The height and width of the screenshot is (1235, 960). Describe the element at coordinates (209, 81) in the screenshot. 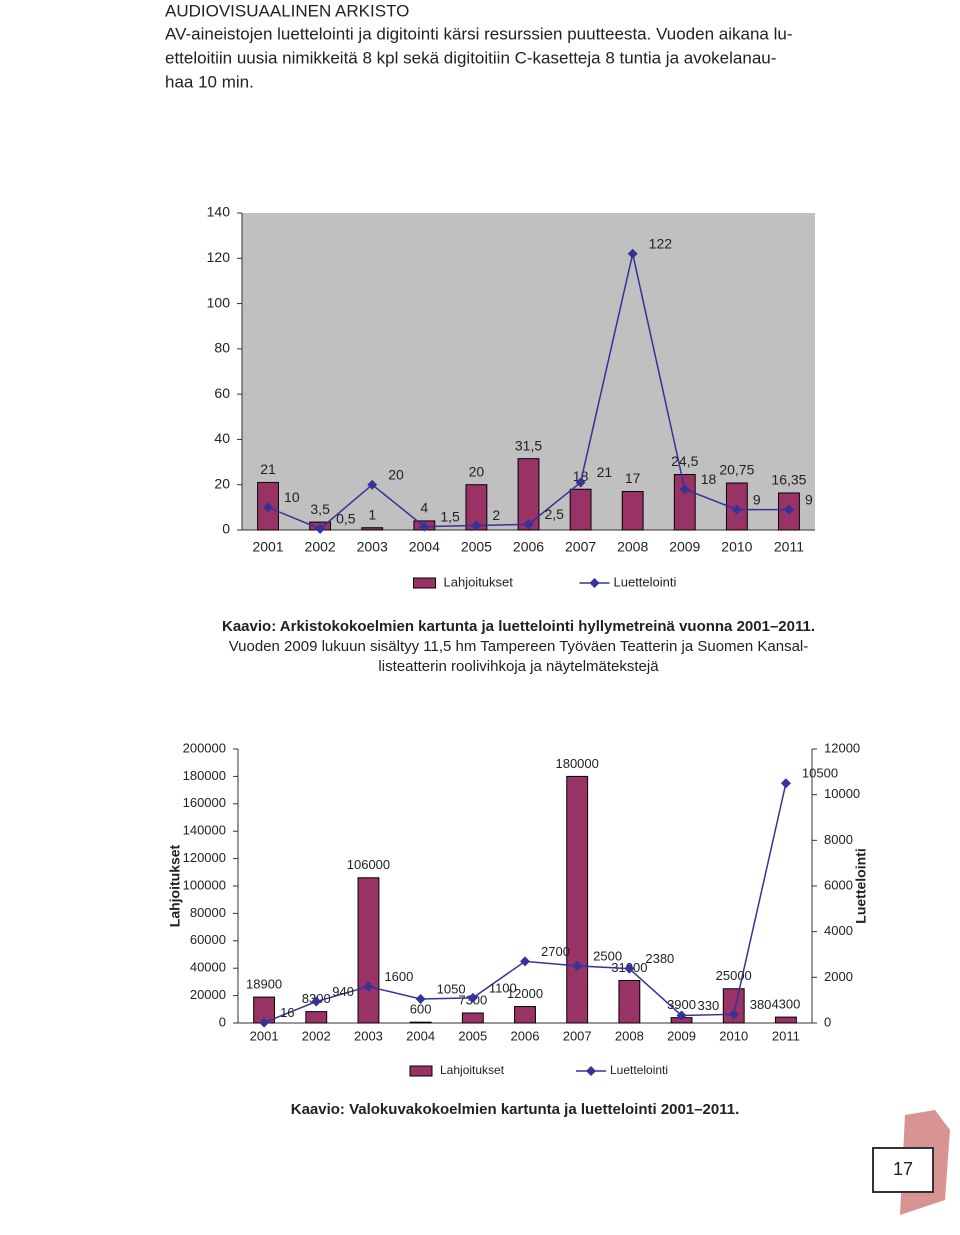

I see `paragraph-line: haa 10 min.` at that location.